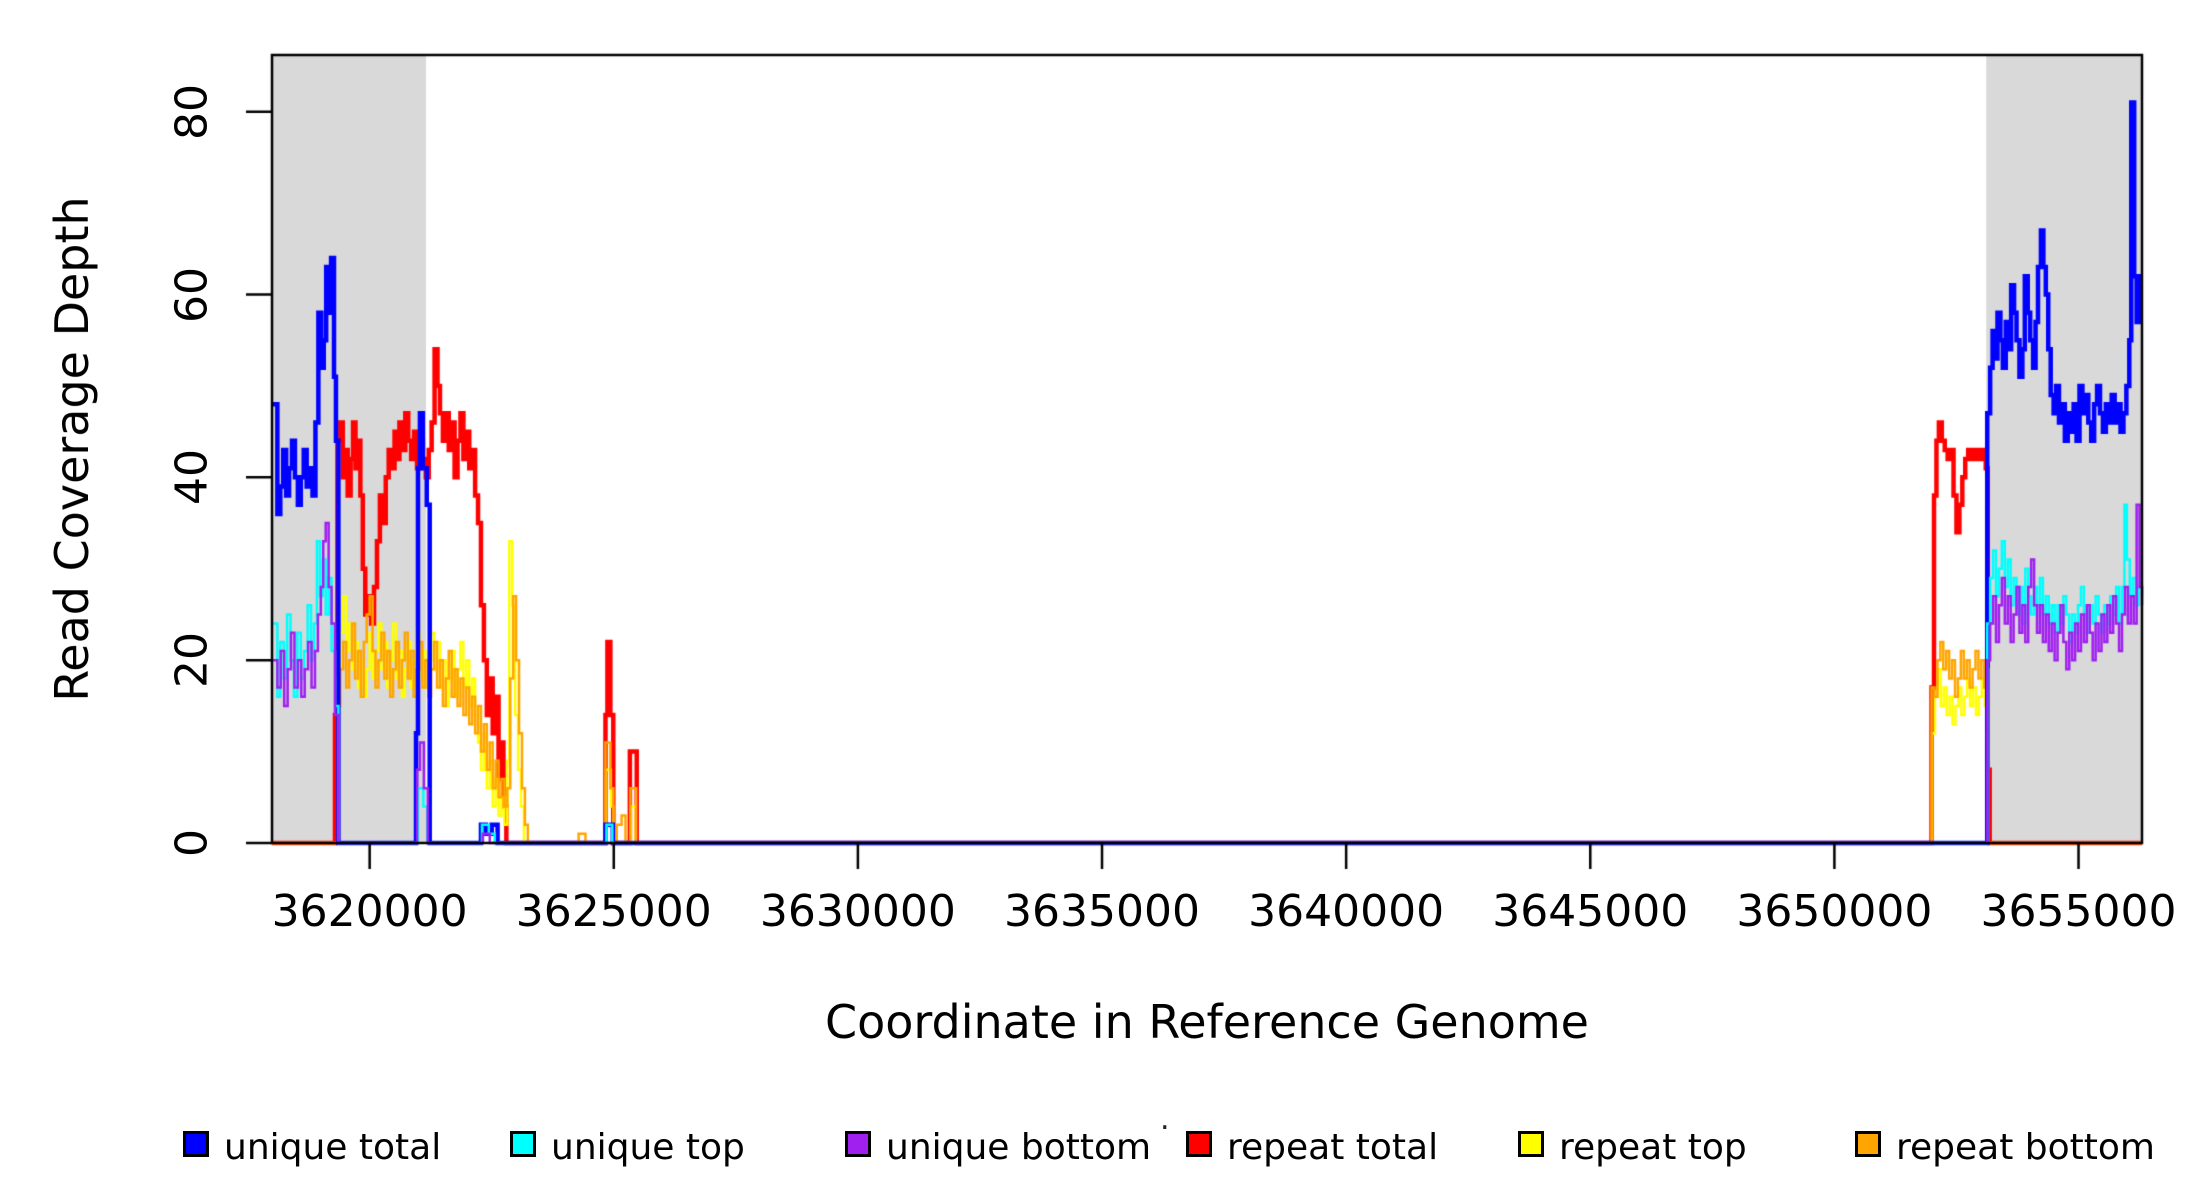 The width and height of the screenshot is (2200, 1200). Describe the element at coordinates (2025, 1147) in the screenshot. I see `legend-label: repeat bottom` at that location.